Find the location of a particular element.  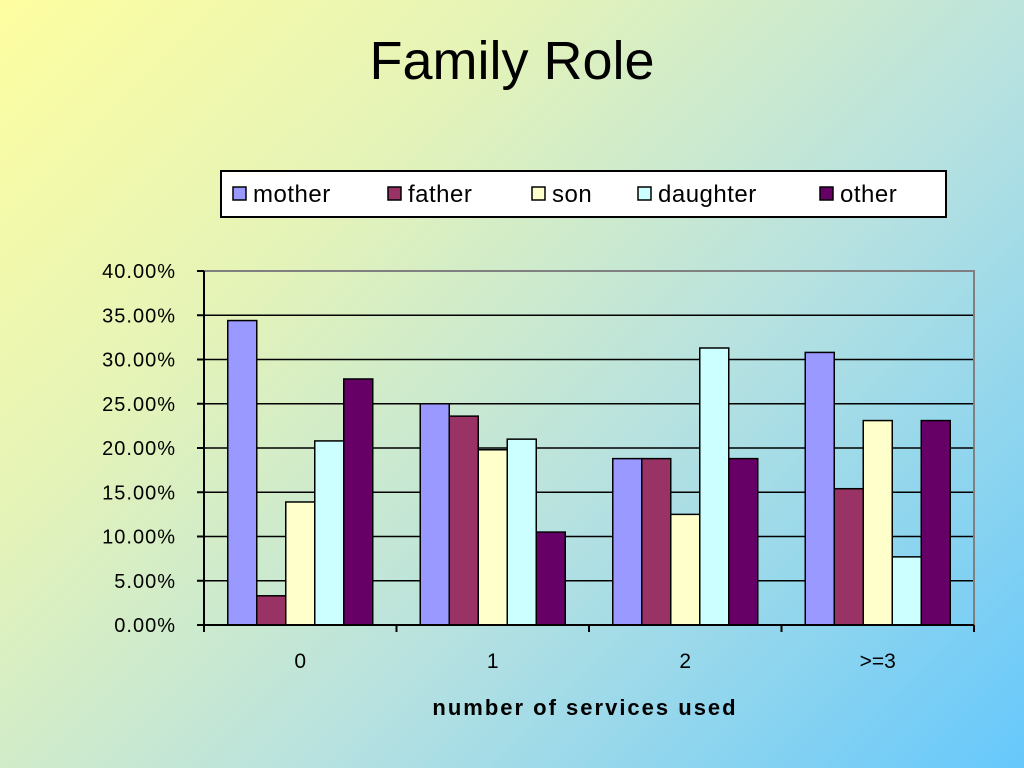

x-axis-title: number of services used is located at coordinates (584, 707).